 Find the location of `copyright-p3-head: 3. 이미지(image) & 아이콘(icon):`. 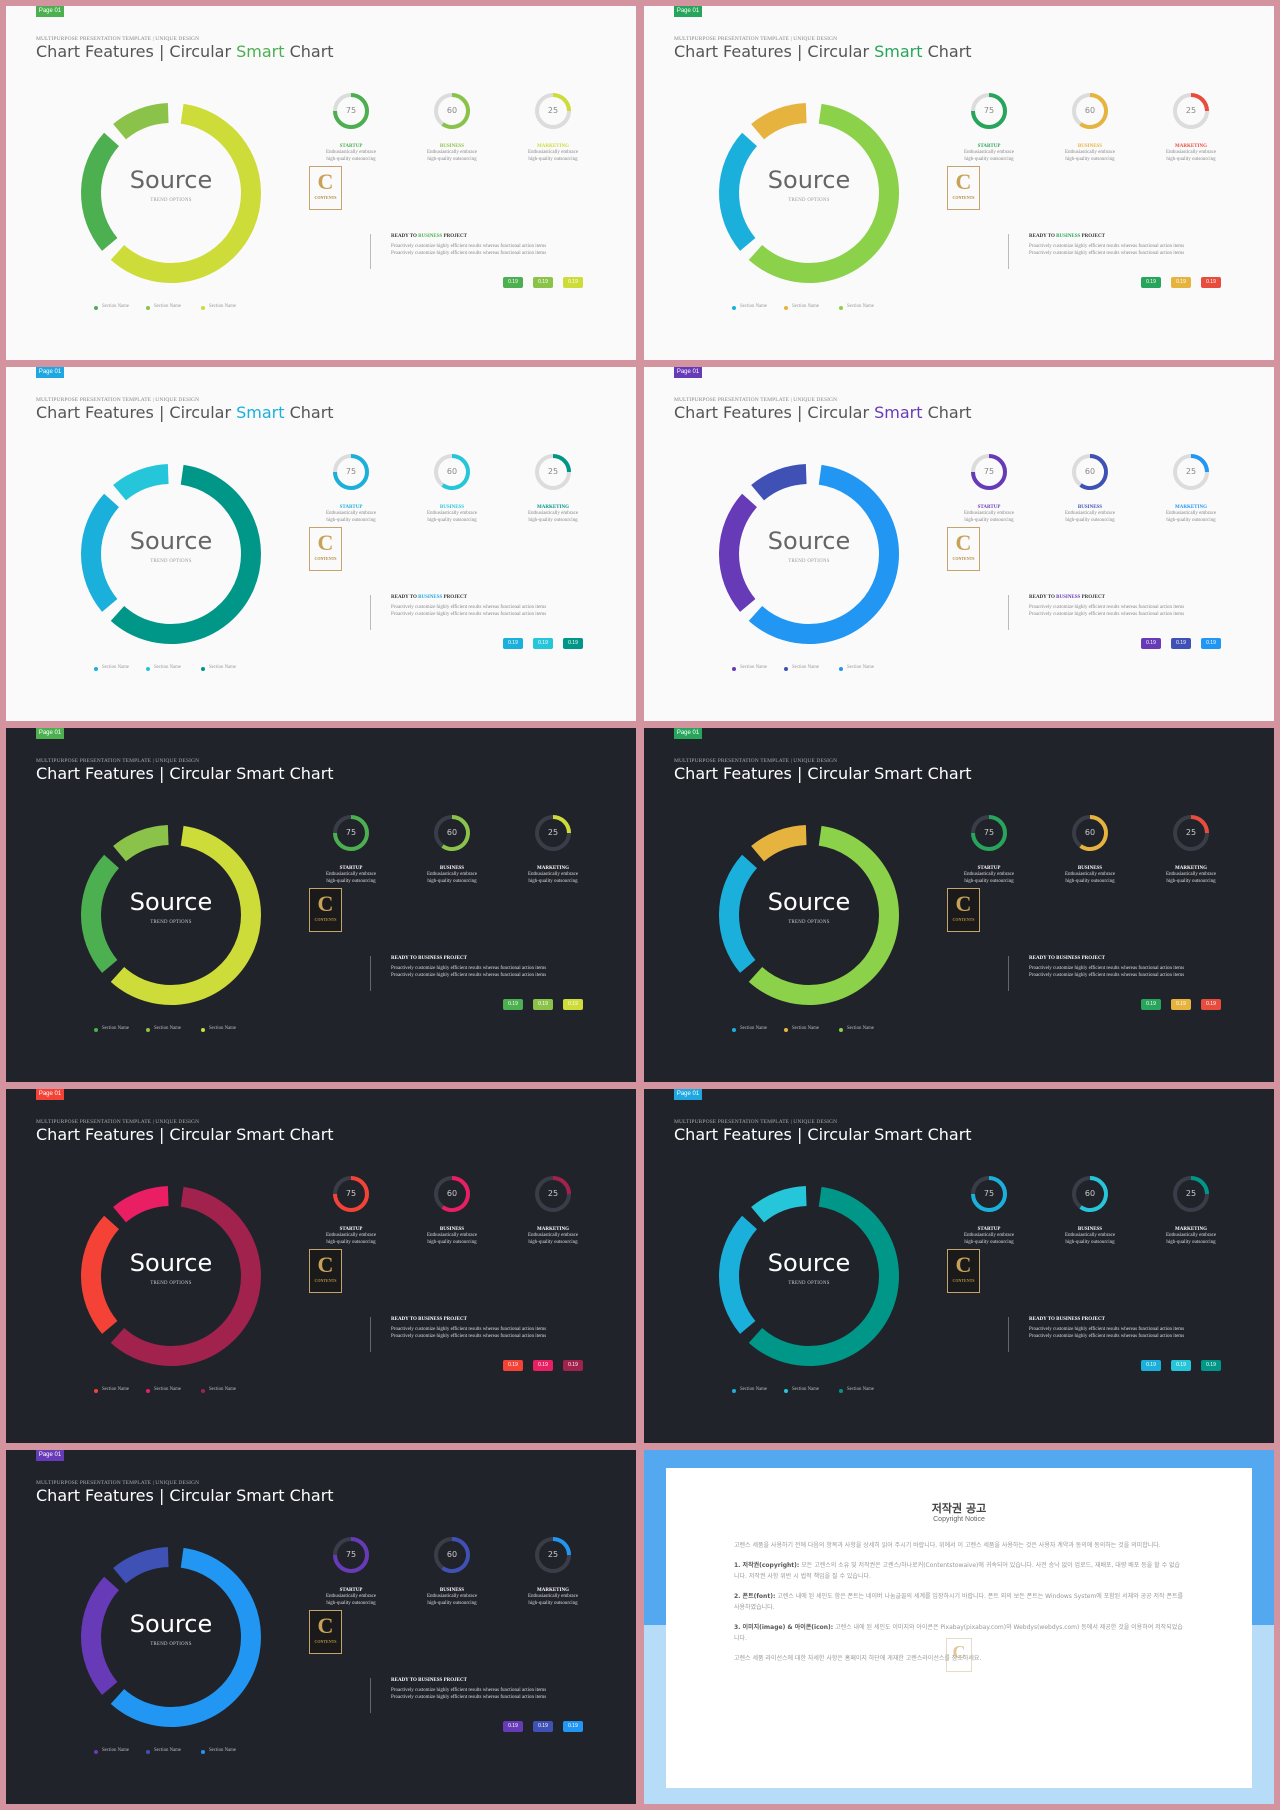

copyright-p3-head: 3. 이미지(image) & 아이콘(icon): is located at coordinates (784, 1627).